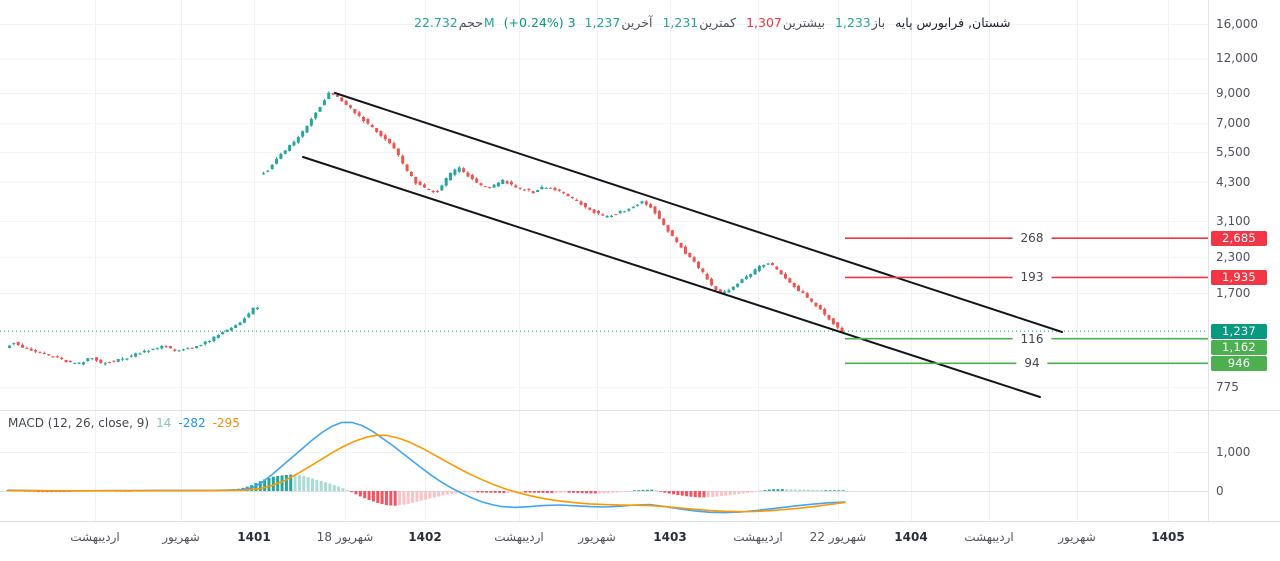 The width and height of the screenshot is (1280, 561). I want to click on legend-open: 1,233باز, so click(860, 22).